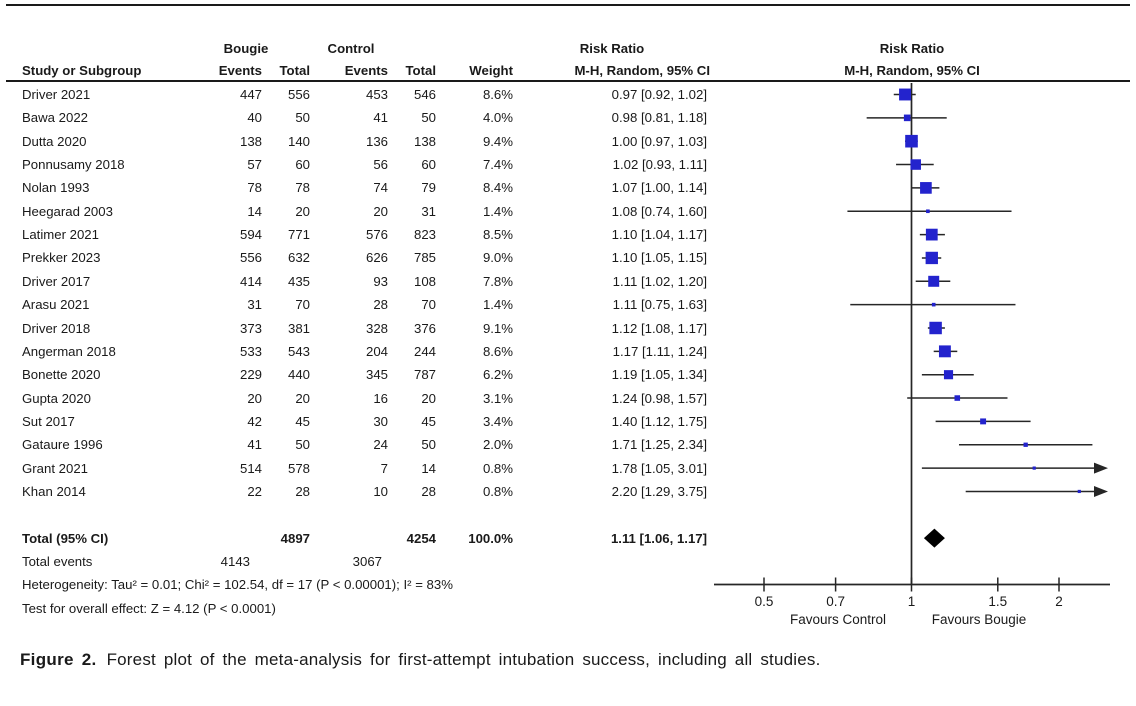 Image resolution: width=1136 pixels, height=706 pixels. What do you see at coordinates (380, 211) in the screenshot?
I see `study-control-events: 20` at bounding box center [380, 211].